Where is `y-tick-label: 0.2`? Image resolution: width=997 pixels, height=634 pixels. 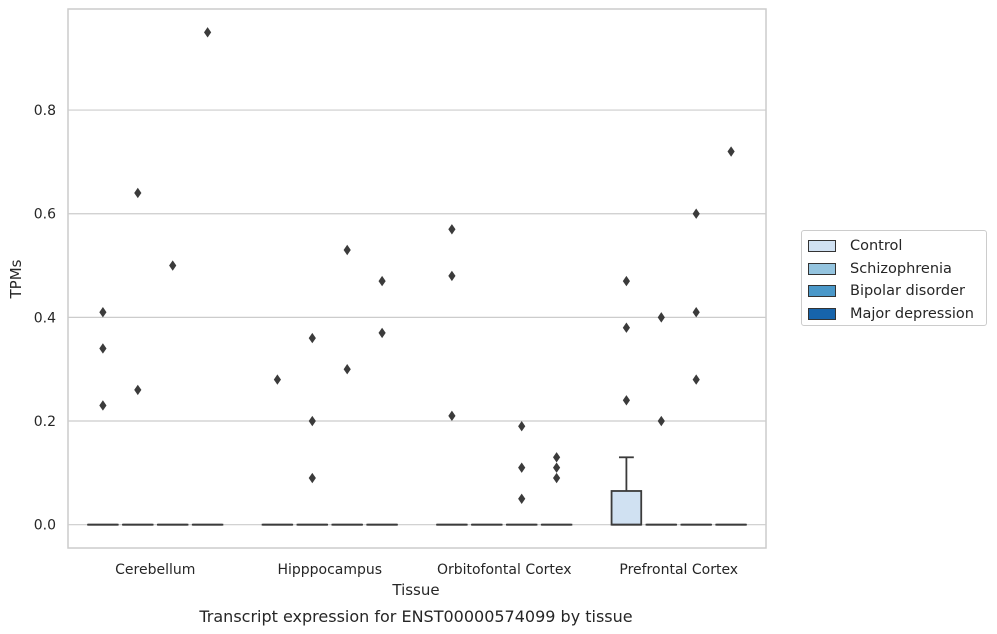 y-tick-label: 0.2 is located at coordinates (45, 422).